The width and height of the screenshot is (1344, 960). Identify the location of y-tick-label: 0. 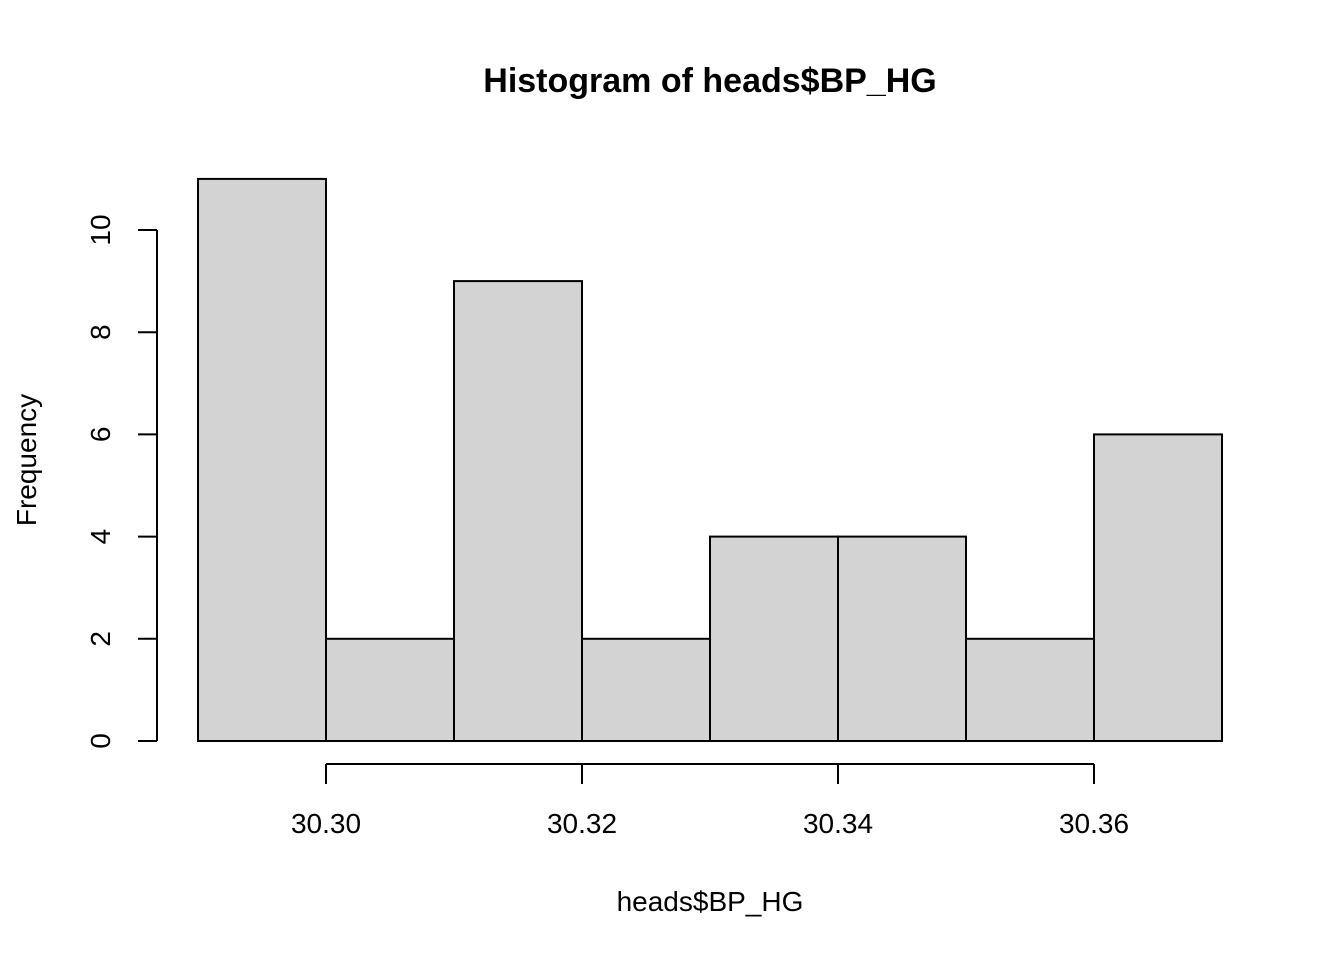
(100, 741).